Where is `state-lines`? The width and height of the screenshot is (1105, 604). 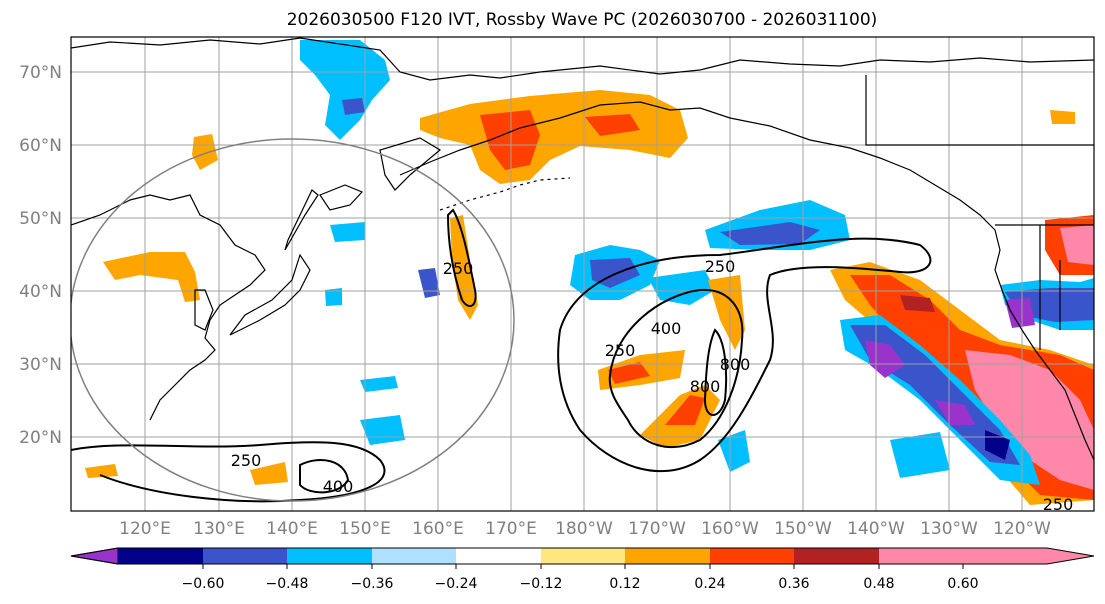 state-lines is located at coordinates (1050, 287).